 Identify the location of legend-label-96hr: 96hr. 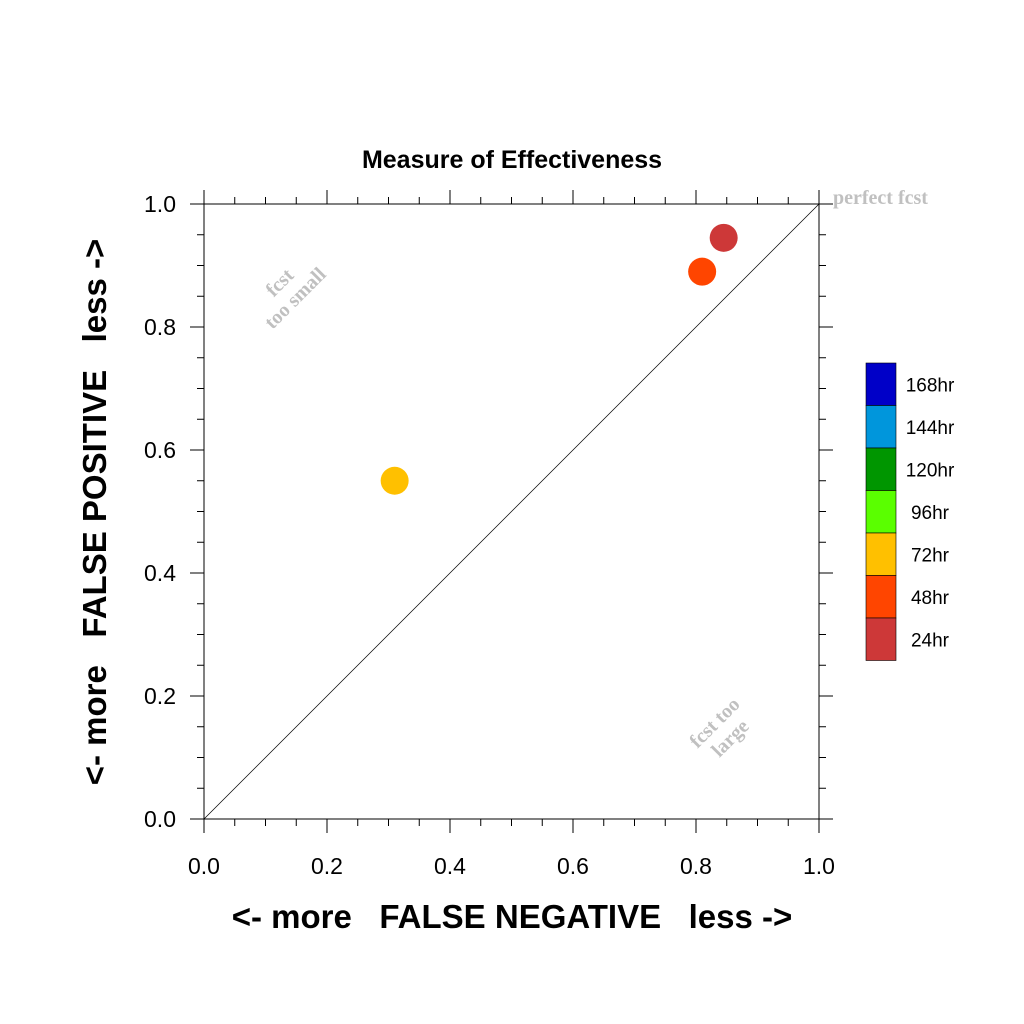
(930, 513).